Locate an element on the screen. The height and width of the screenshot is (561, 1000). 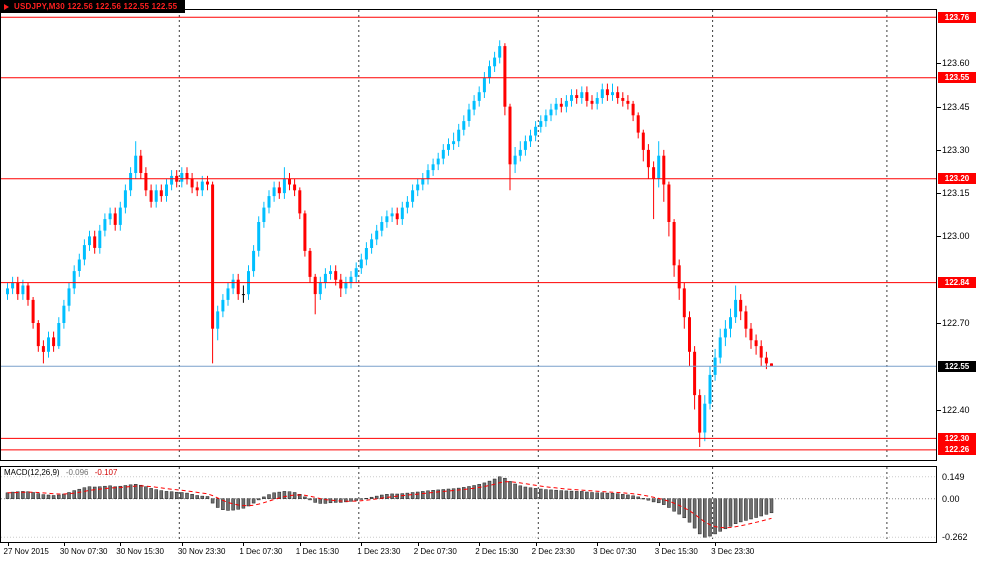
symbol-ohlc-text: USDJPY,M30 122.56 122.56 122.55 122.55 is located at coordinates (96, 6).